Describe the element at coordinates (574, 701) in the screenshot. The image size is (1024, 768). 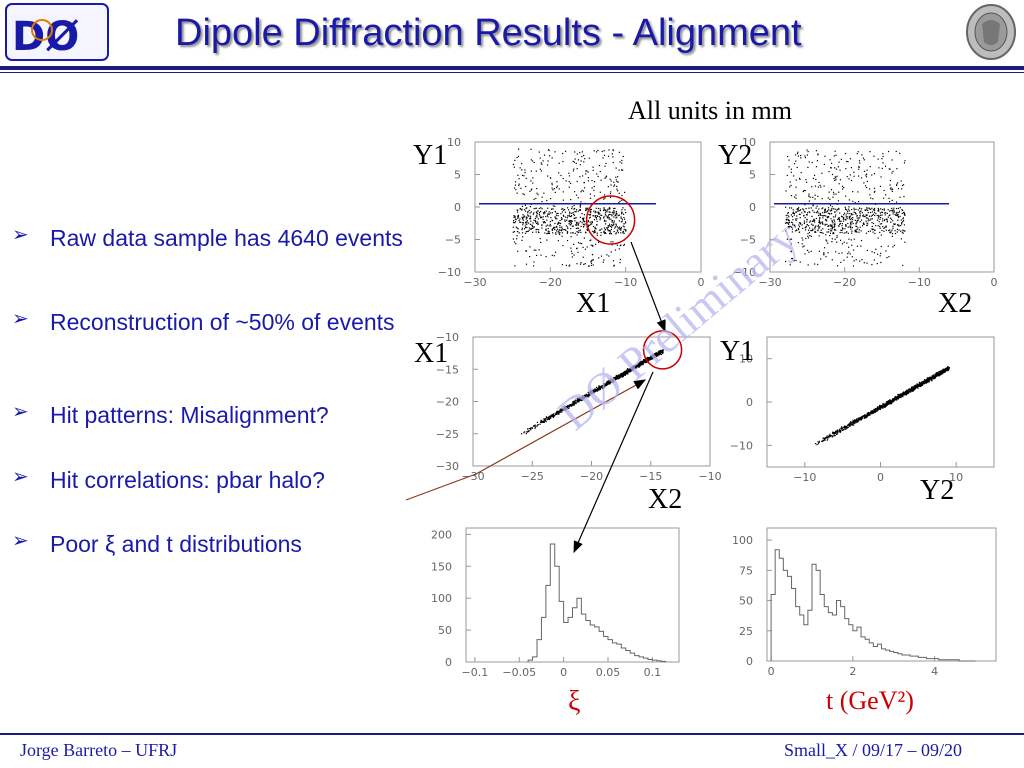
I see `axis-label-xi: ξ` at that location.